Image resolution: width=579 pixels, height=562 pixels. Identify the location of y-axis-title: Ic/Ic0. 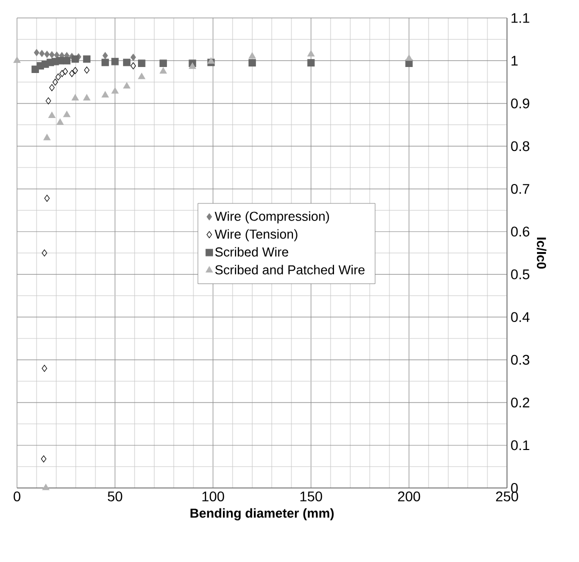
(541, 253).